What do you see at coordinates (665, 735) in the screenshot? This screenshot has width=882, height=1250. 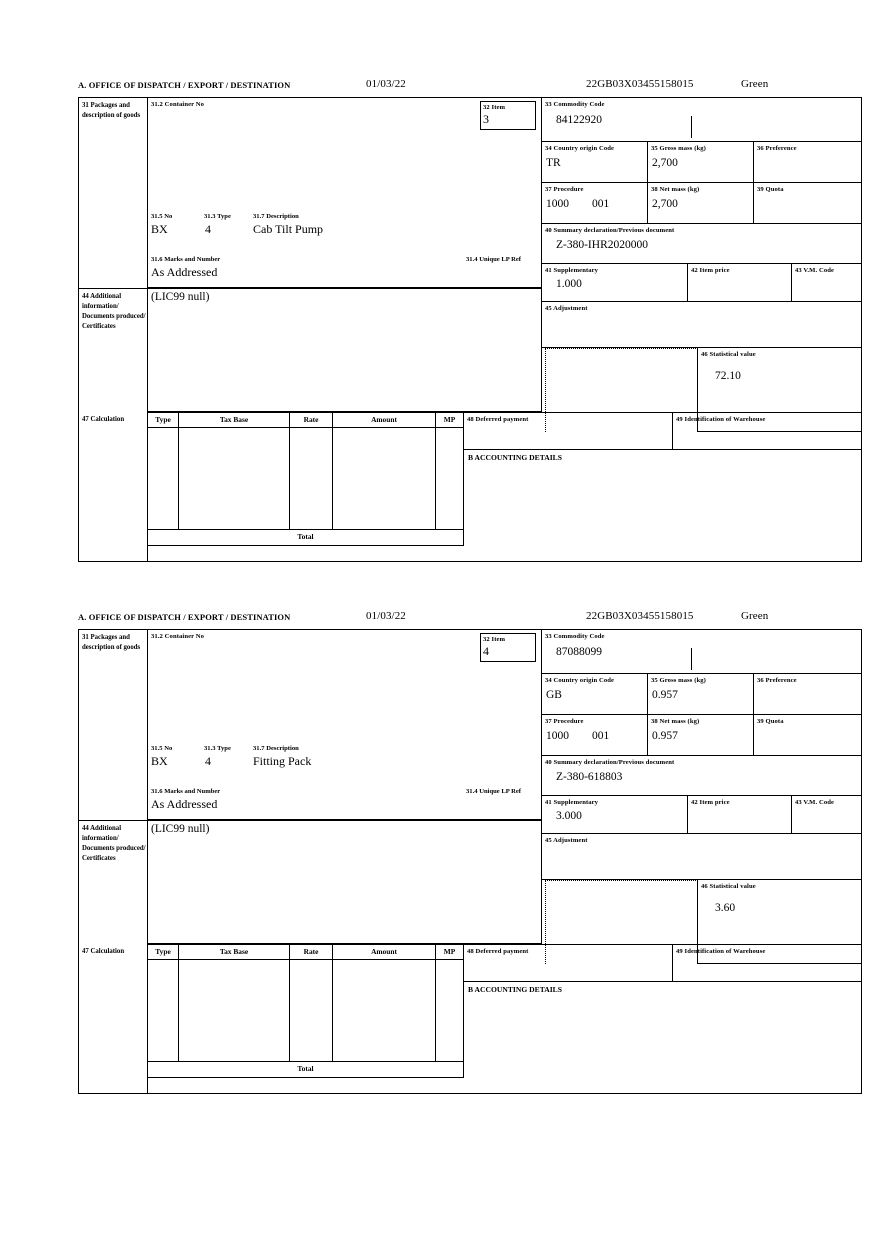 I see `box-38-value: 0.957` at bounding box center [665, 735].